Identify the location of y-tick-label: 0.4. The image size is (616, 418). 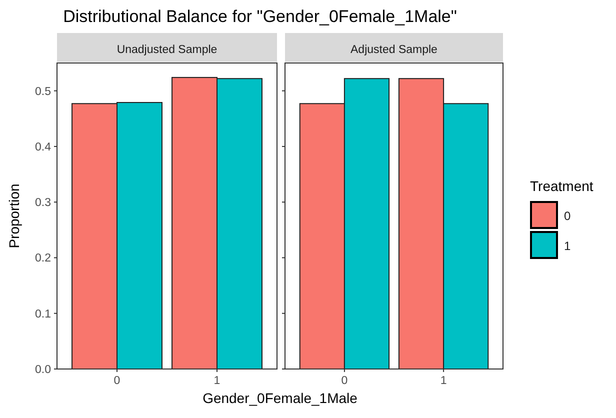
(43, 147).